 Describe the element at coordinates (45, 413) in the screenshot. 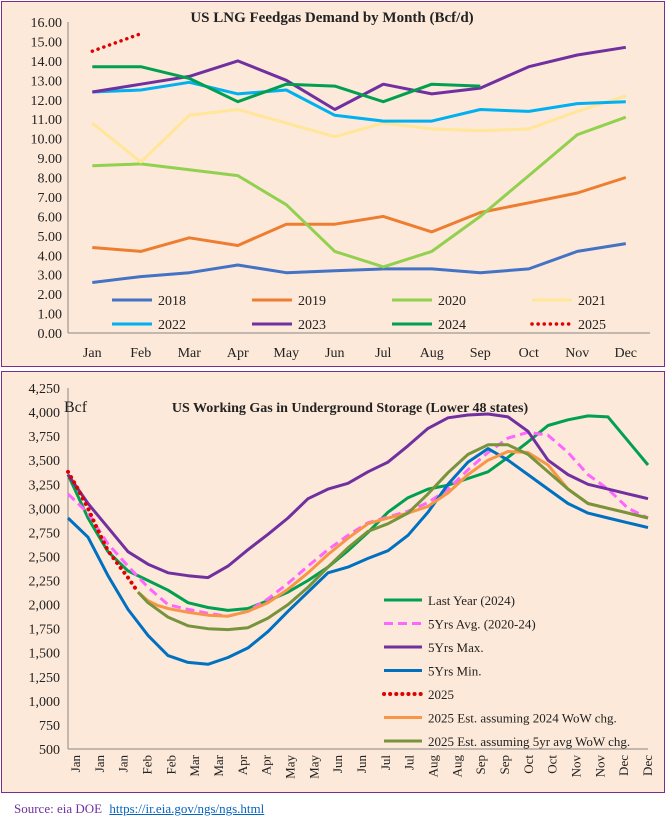

I see `y-tick-label: 4,000` at that location.